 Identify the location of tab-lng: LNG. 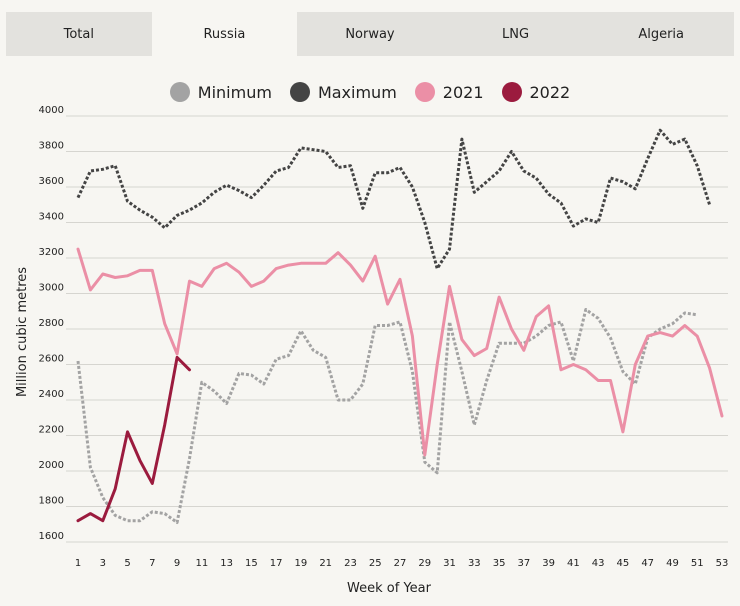
(516, 34).